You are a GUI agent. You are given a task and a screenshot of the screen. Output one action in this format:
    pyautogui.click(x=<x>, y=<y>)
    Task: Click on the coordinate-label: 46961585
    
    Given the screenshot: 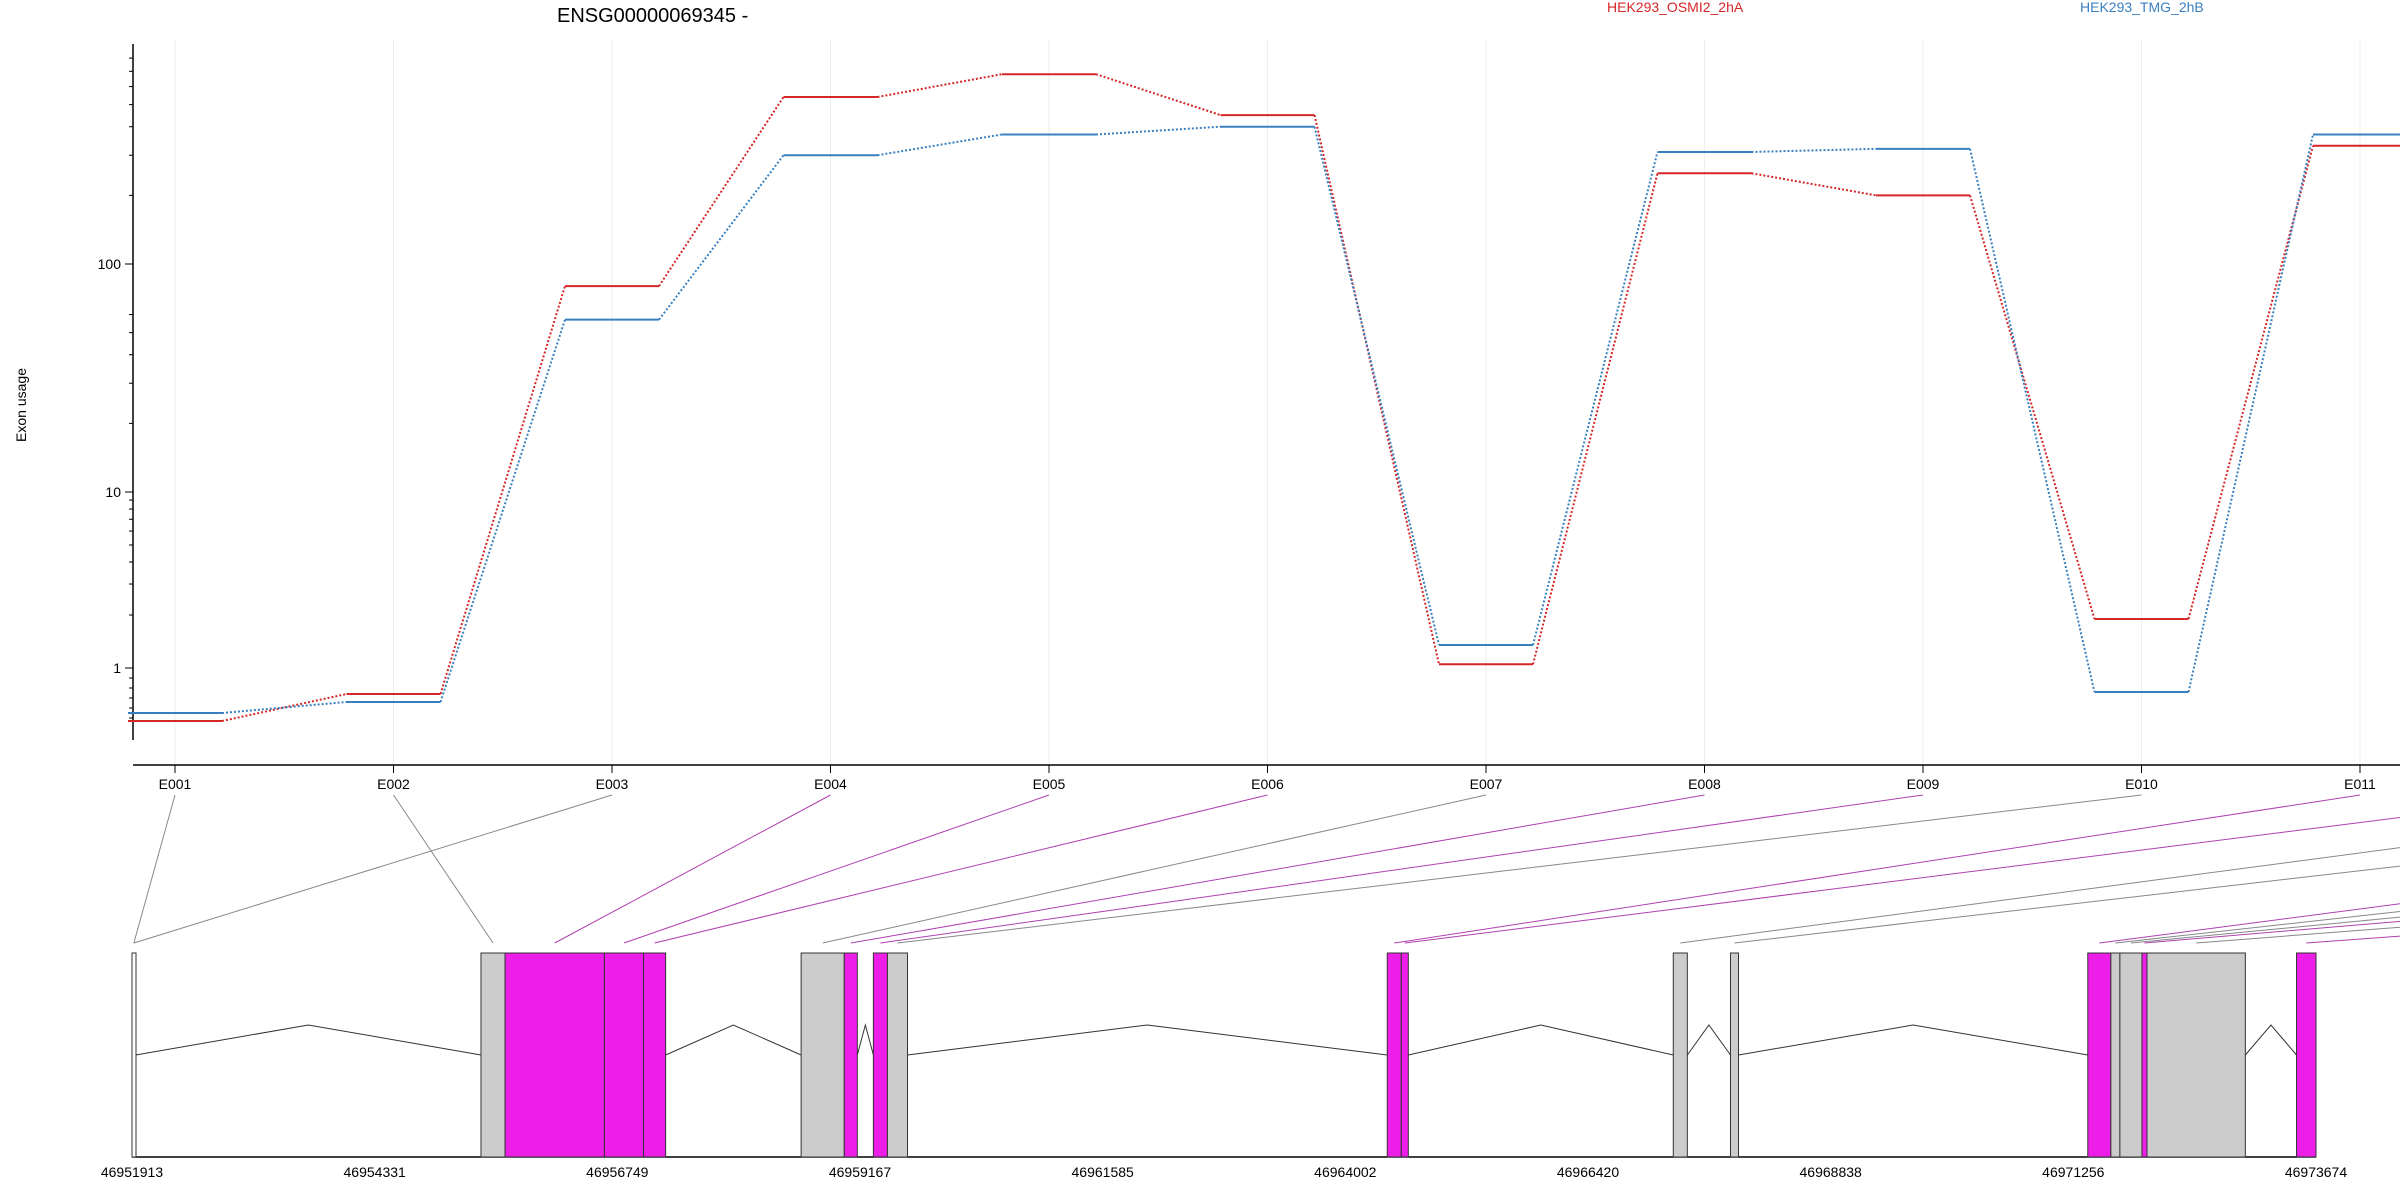 What is the action you would take?
    pyautogui.click(x=1103, y=1172)
    